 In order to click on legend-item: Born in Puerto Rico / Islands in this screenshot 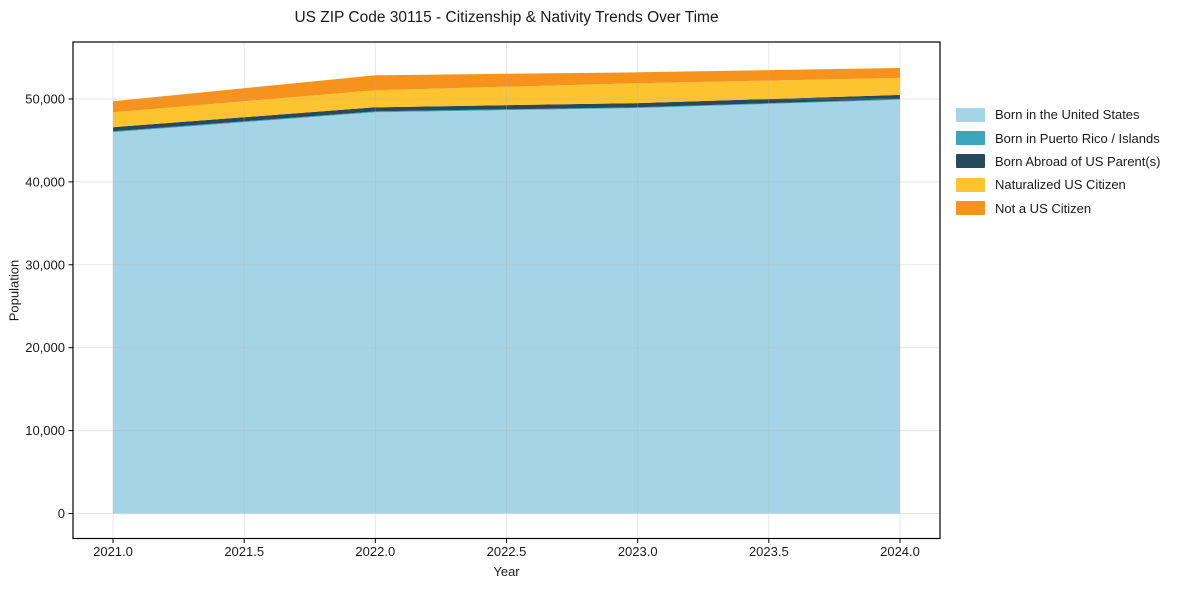, I will do `click(1058, 137)`.